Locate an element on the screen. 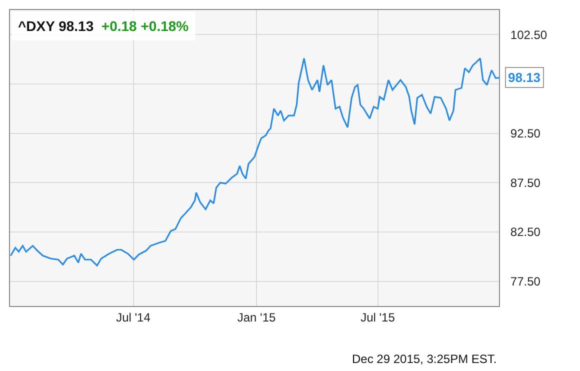  annotation: 98.13 is located at coordinates (524, 77).